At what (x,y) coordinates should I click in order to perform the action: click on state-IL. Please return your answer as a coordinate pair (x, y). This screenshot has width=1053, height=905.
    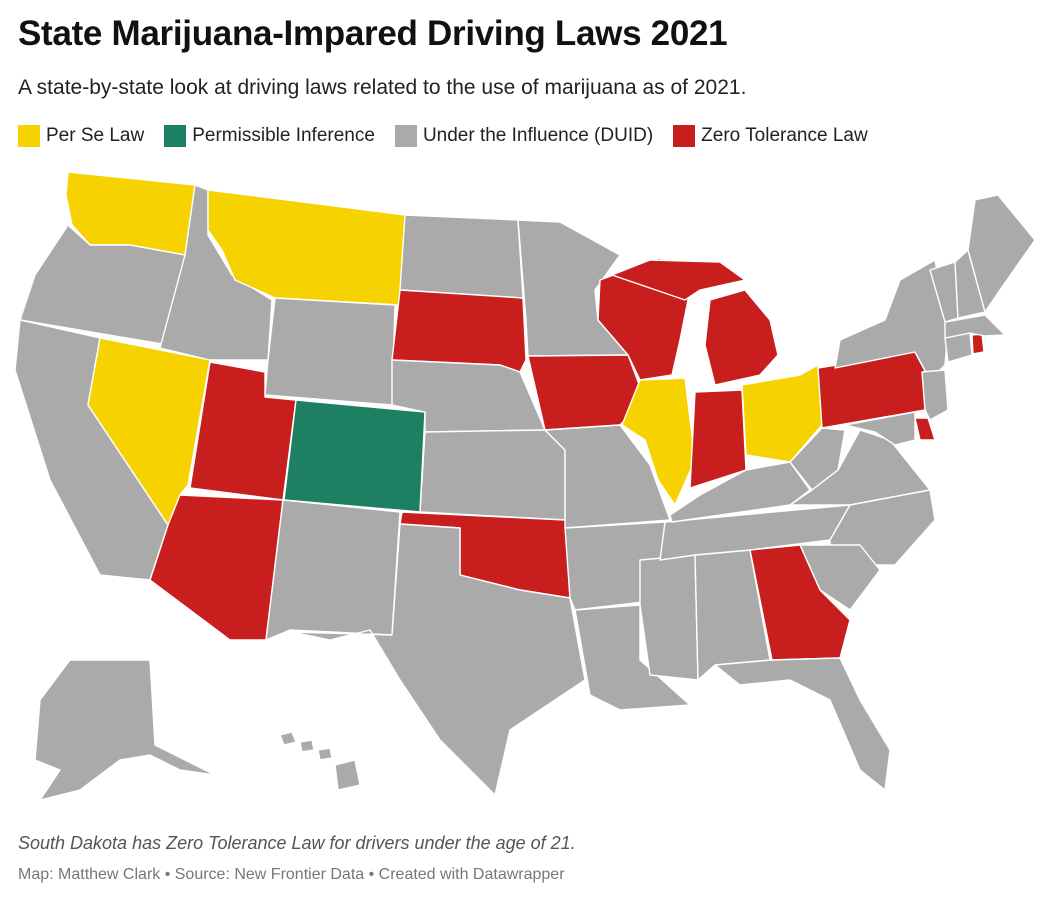
    Looking at the image, I should click on (658, 441).